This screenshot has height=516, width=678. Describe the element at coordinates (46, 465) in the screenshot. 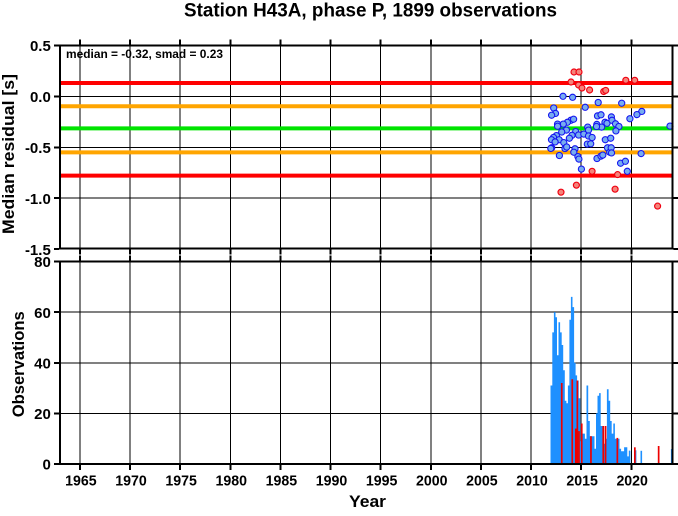

I see `svg-text: 0` at that location.